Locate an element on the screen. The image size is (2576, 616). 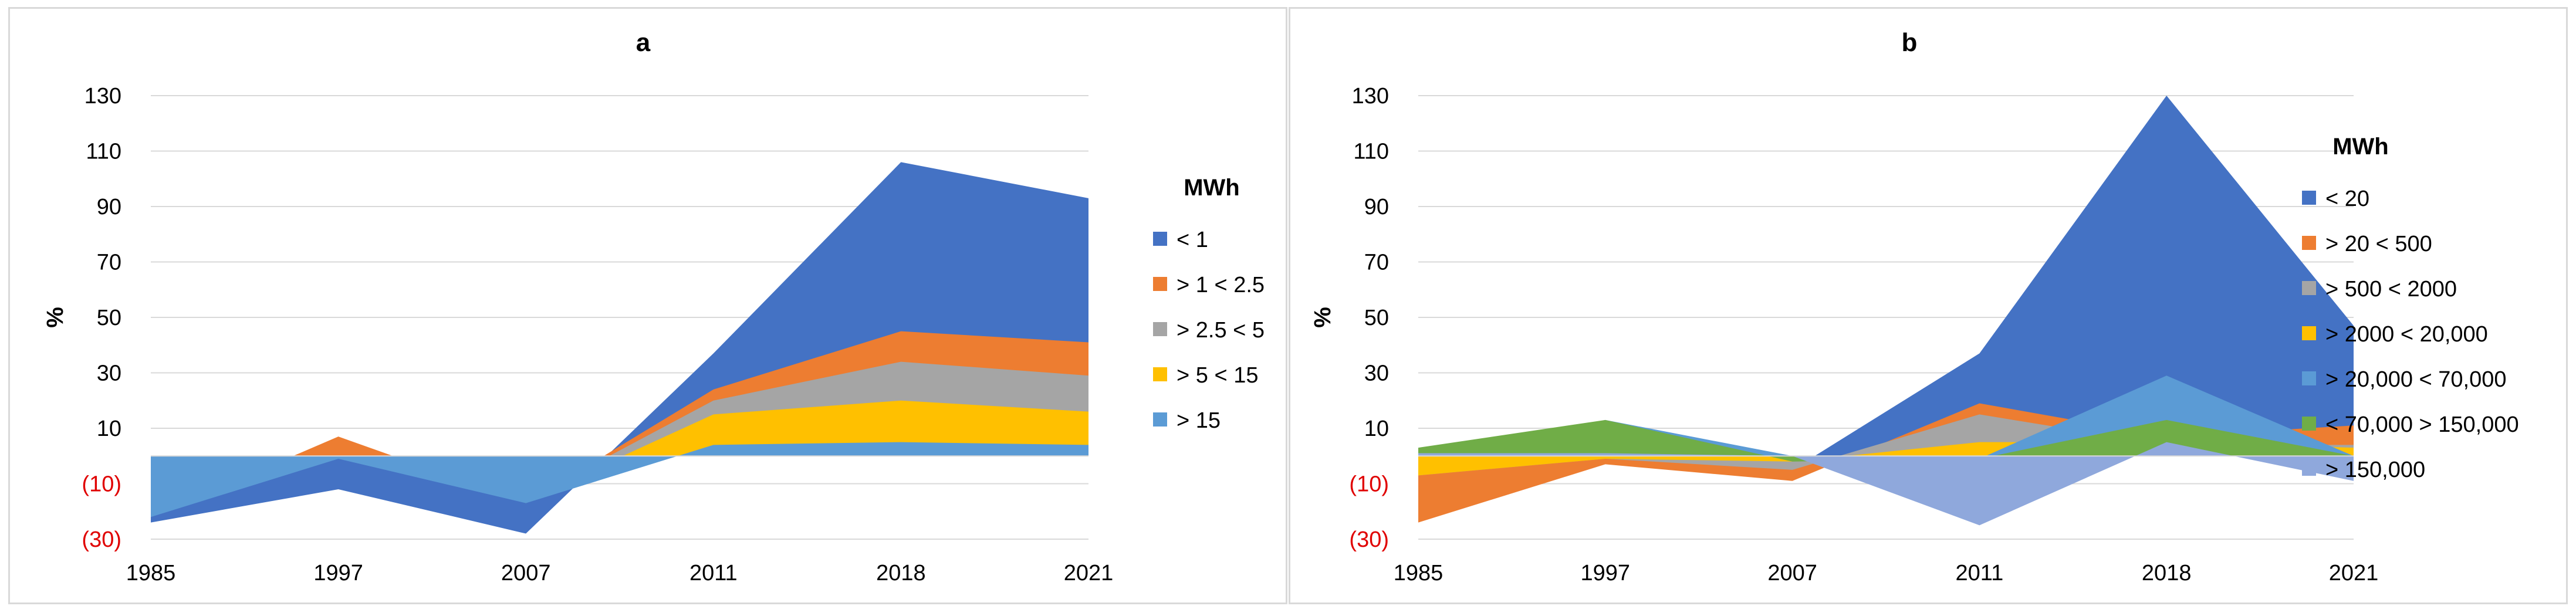
legend-label: > 15 is located at coordinates (1199, 420).